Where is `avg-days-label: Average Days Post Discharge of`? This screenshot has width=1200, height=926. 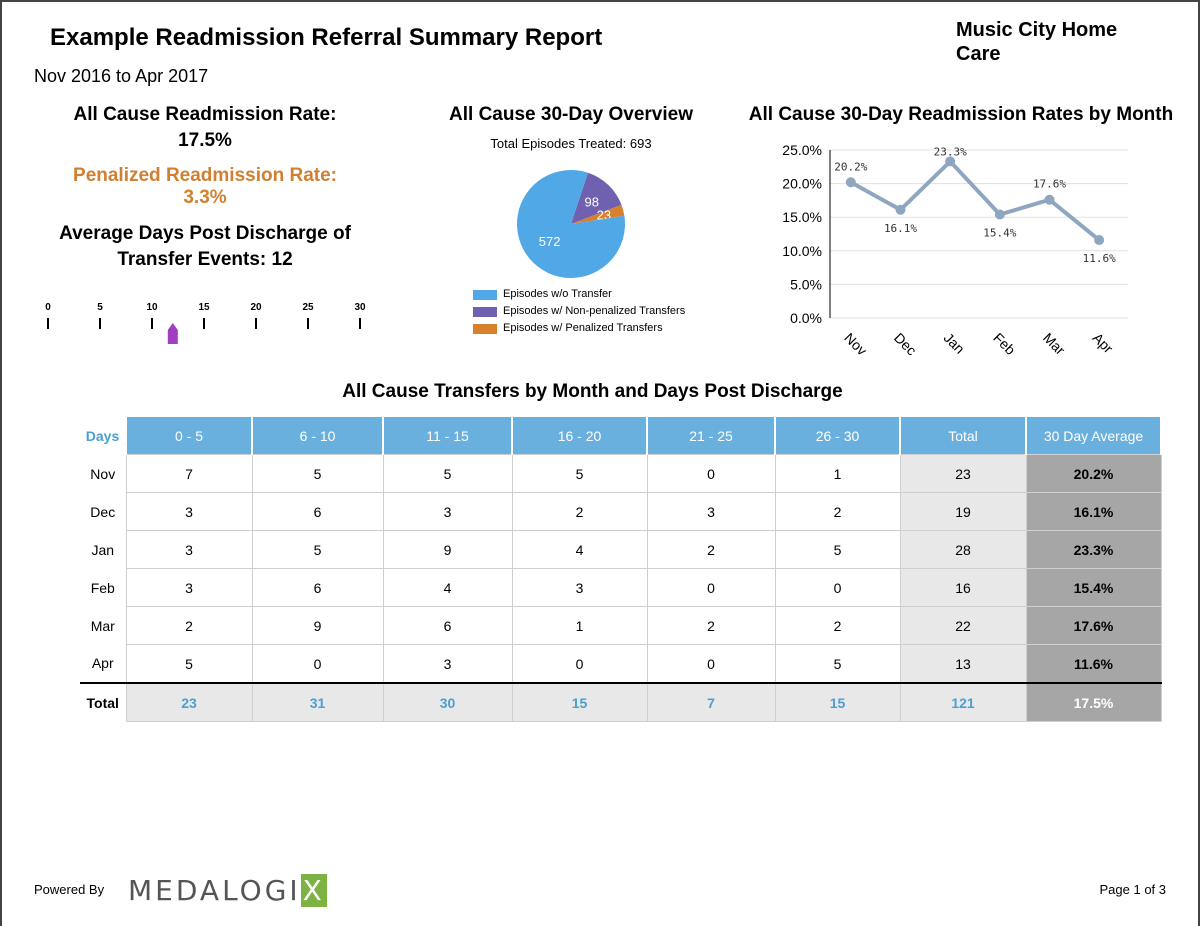 avg-days-label: Average Days Post Discharge of is located at coordinates (205, 233).